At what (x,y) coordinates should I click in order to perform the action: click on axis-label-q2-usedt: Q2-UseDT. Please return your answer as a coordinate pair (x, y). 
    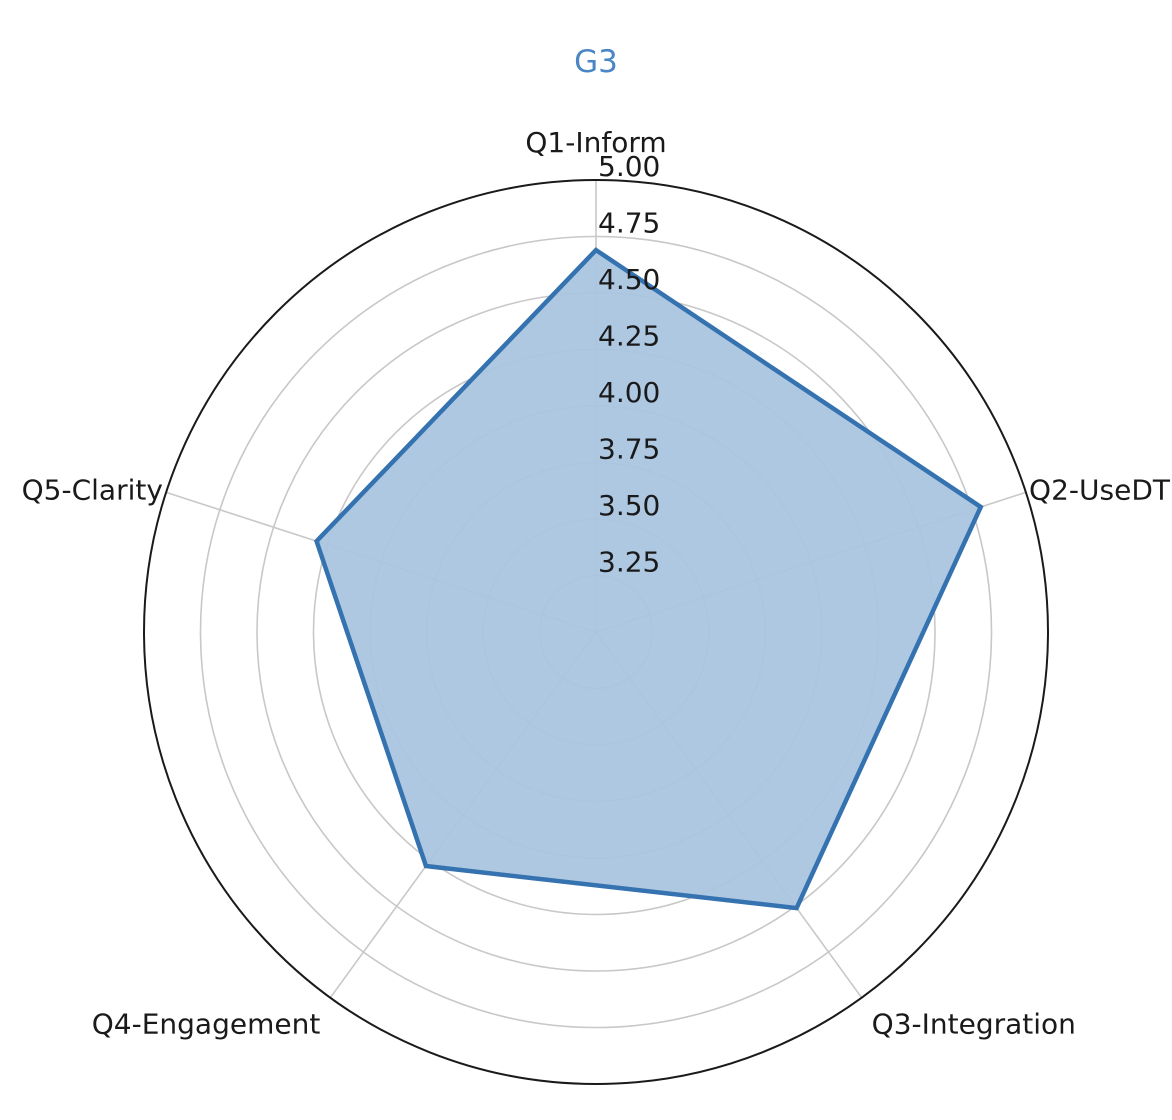
    Looking at the image, I should click on (1100, 490).